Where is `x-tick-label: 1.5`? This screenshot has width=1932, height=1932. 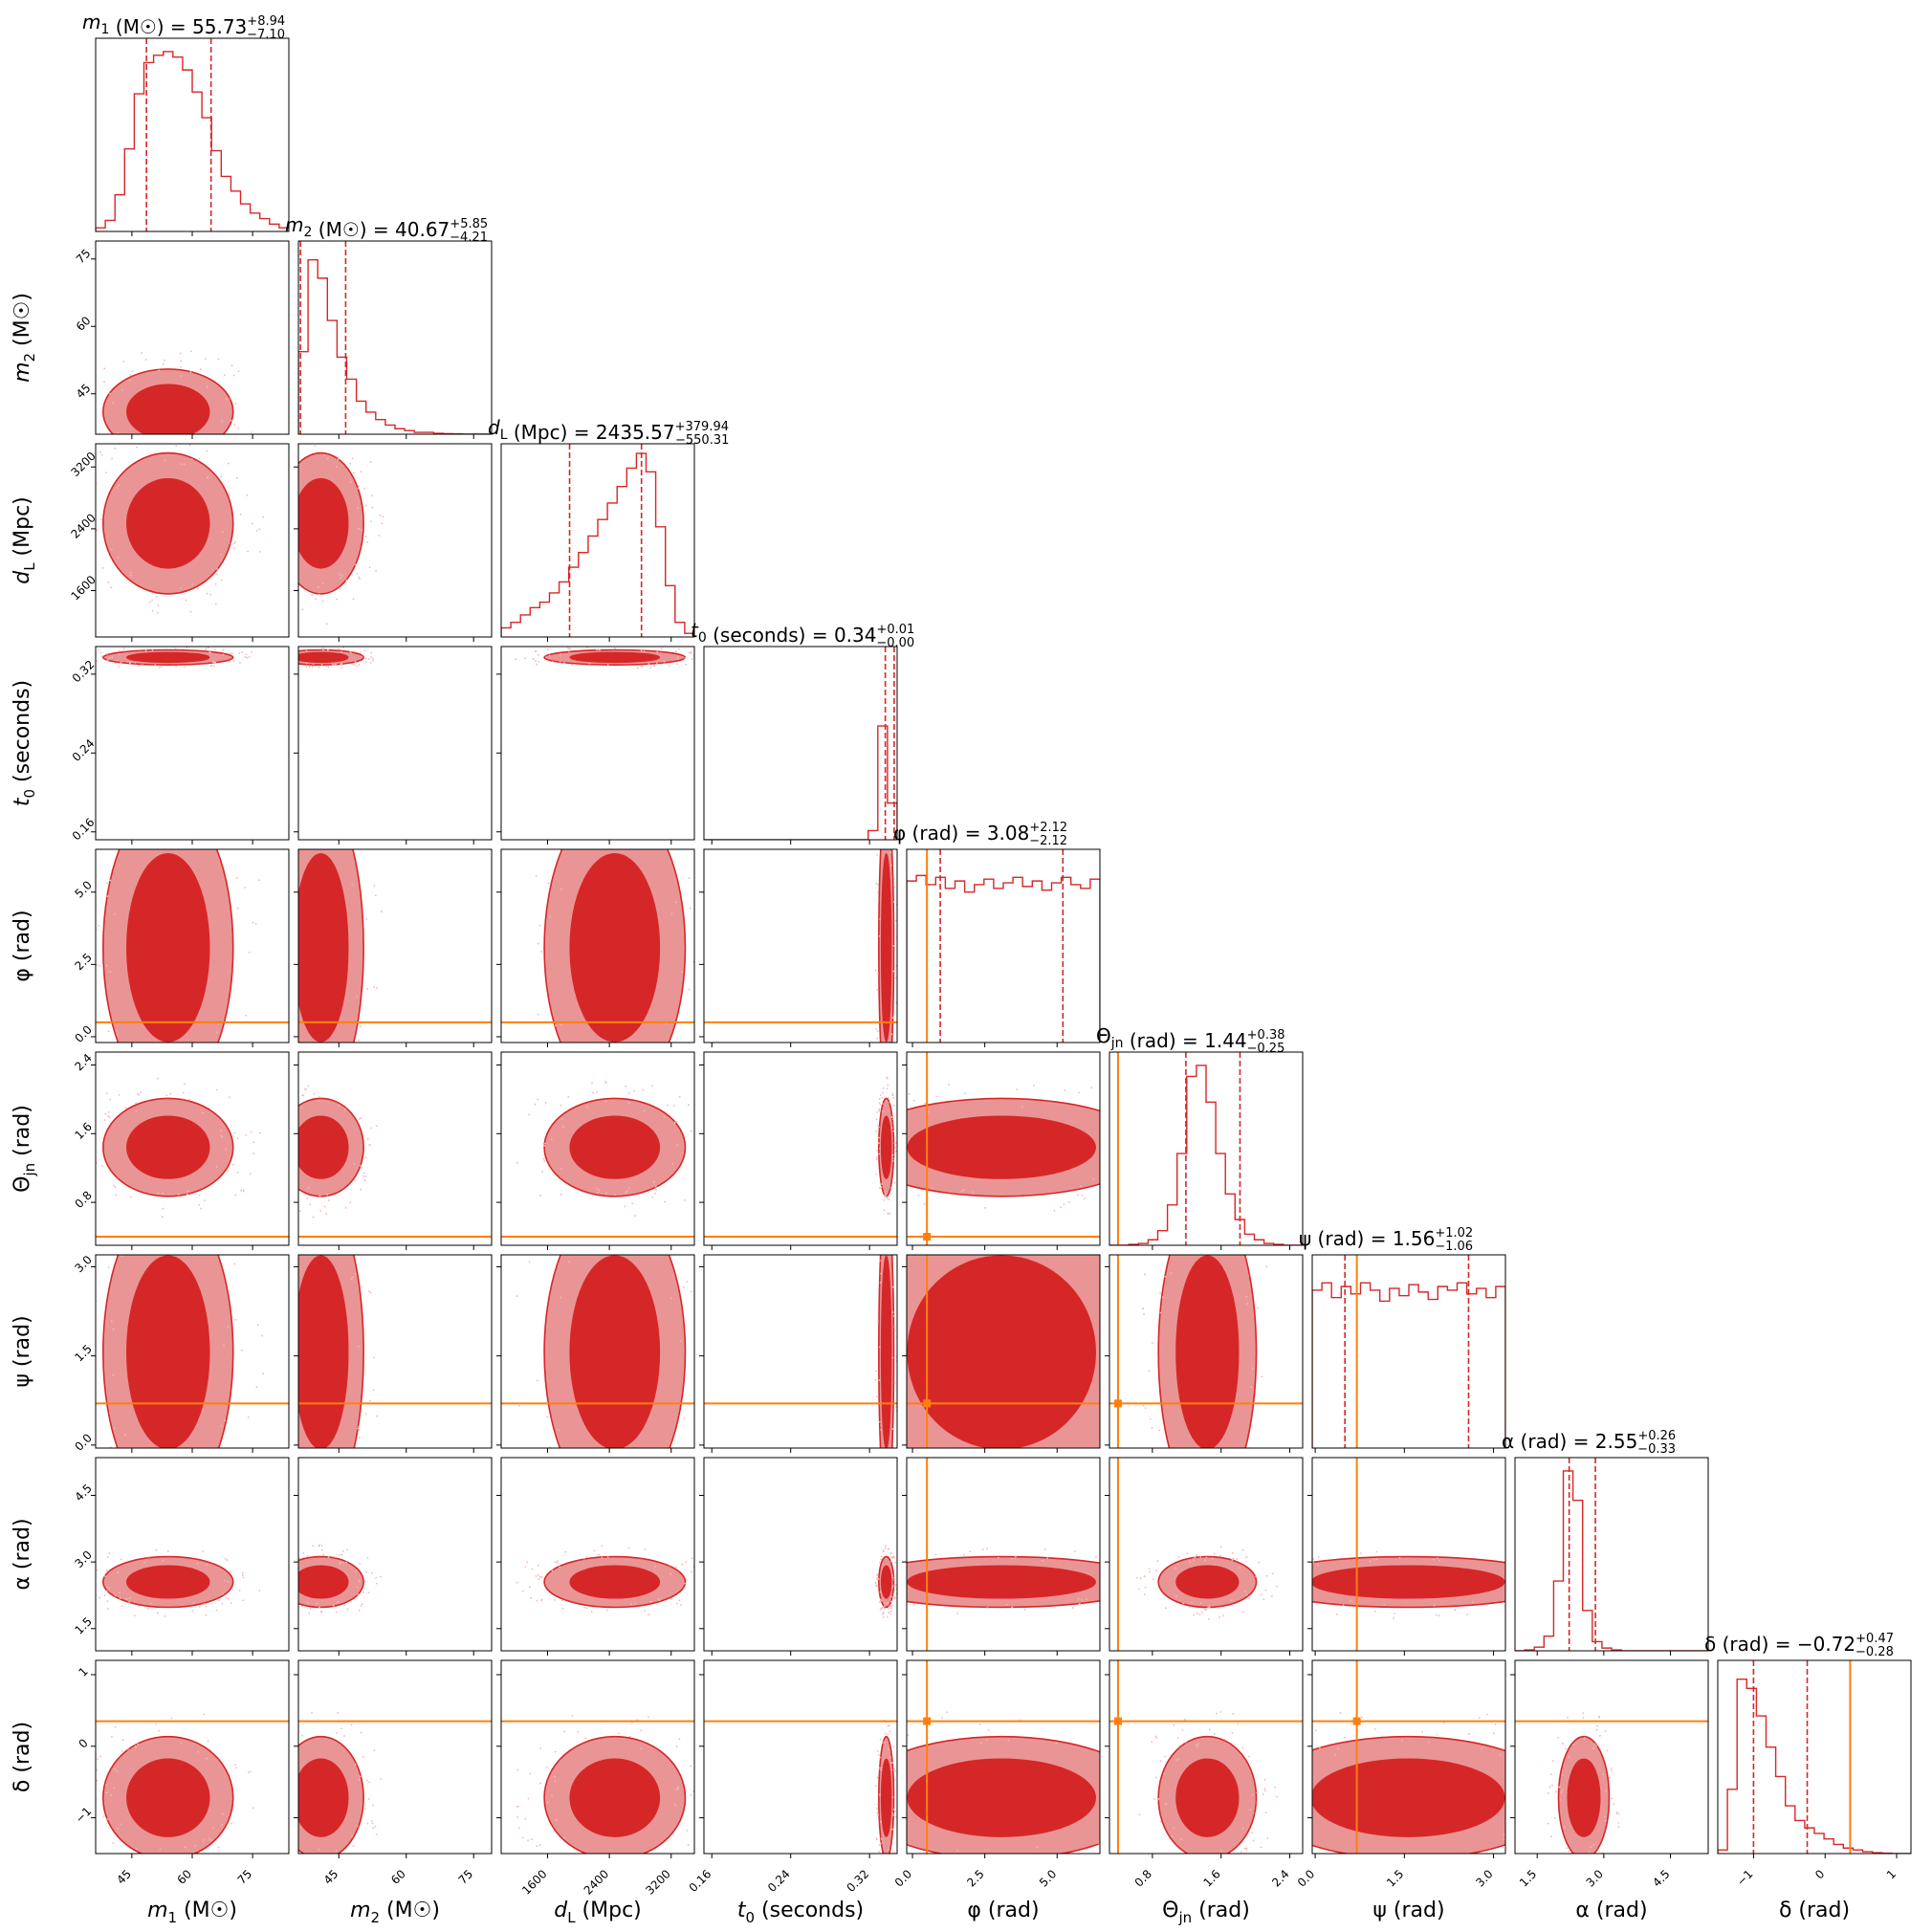 x-tick-label: 1.5 is located at coordinates (1395, 1878).